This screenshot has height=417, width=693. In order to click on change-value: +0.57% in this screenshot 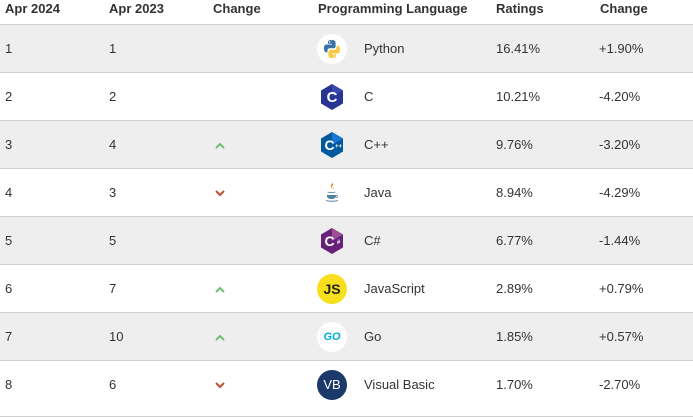, I will do `click(621, 336)`.